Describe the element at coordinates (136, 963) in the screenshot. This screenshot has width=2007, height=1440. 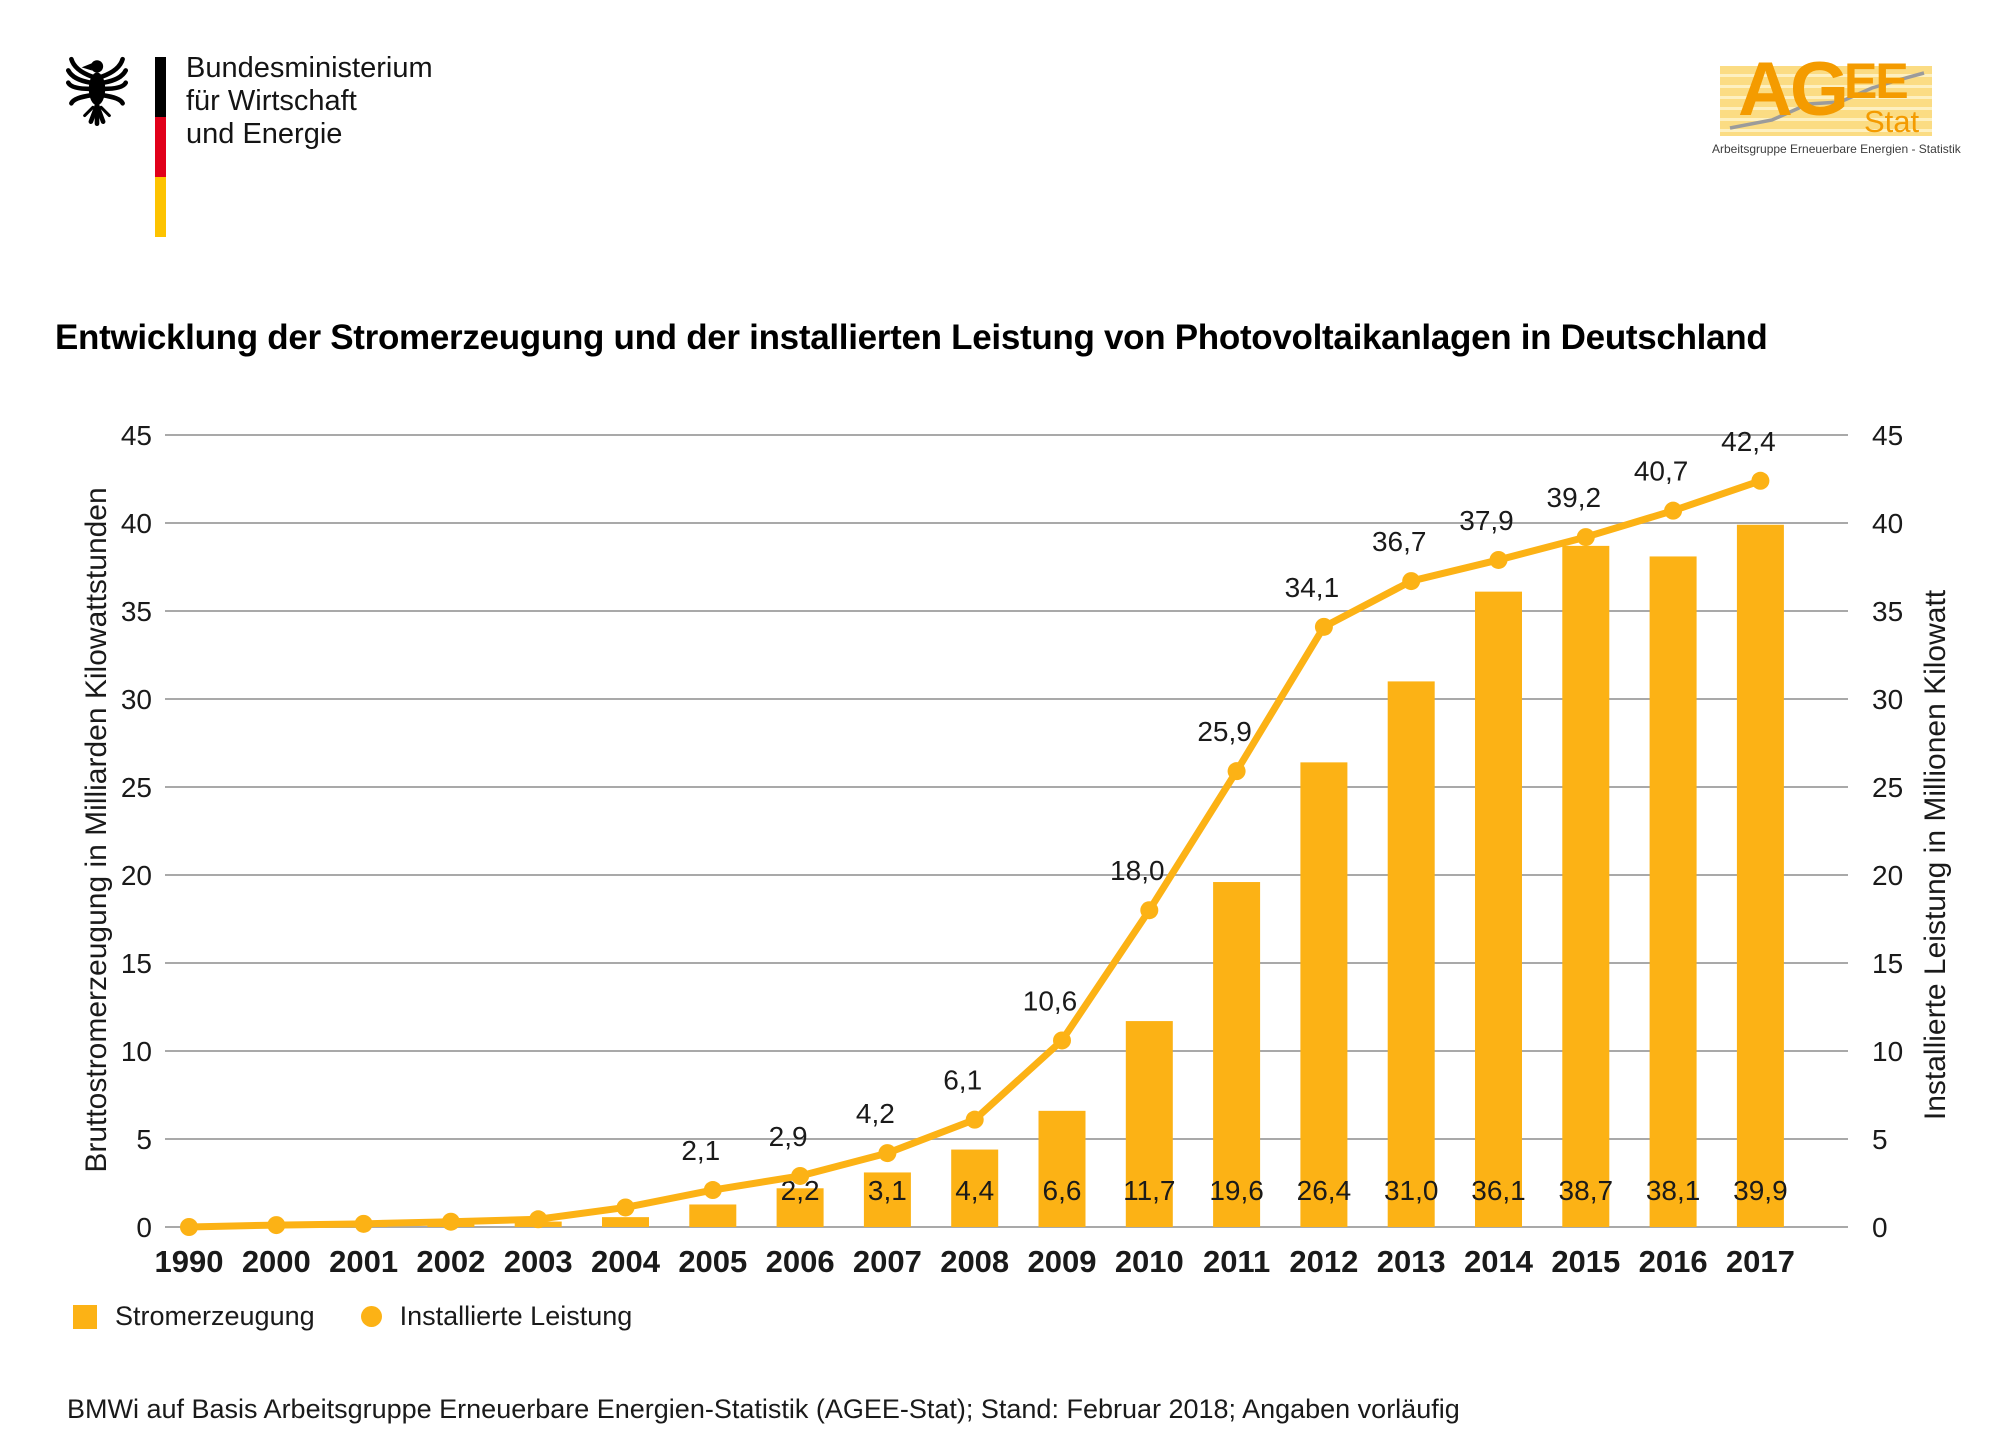
I see `y-tick-label-left: 15` at that location.